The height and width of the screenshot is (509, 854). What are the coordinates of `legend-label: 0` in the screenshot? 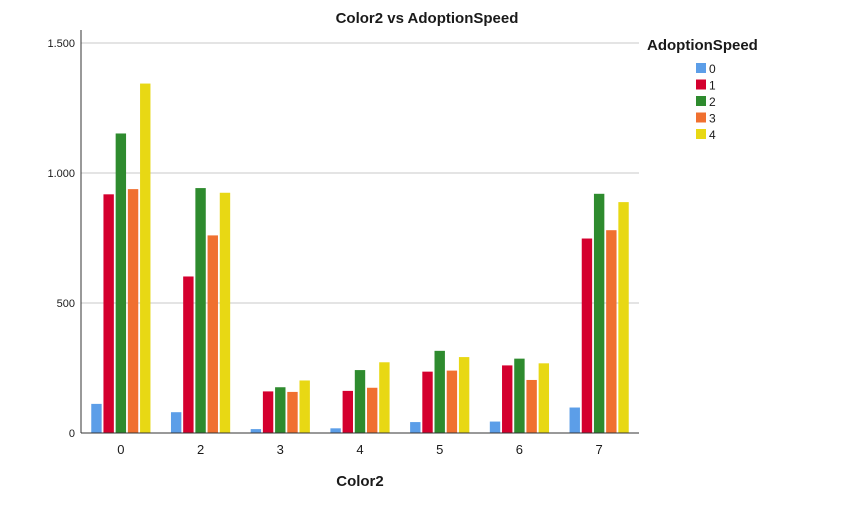 It's located at (712, 69).